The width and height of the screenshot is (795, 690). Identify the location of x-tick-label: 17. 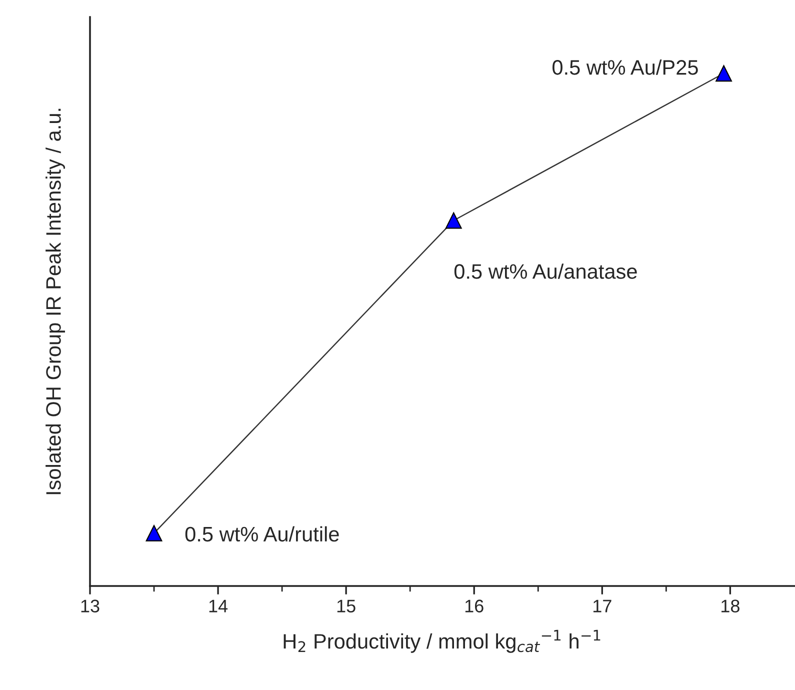
(602, 606).